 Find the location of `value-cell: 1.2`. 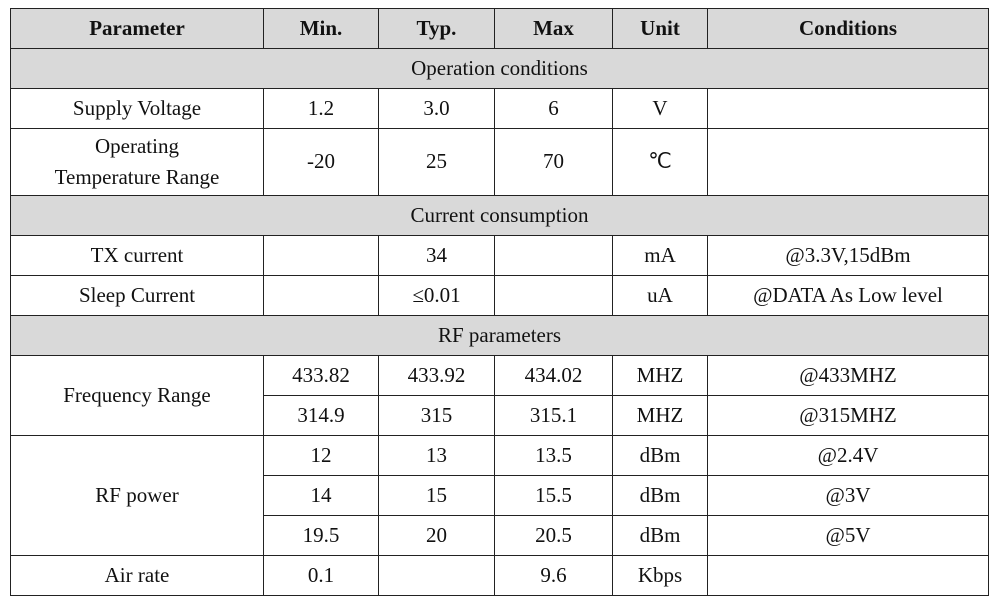

value-cell: 1.2 is located at coordinates (321, 108).